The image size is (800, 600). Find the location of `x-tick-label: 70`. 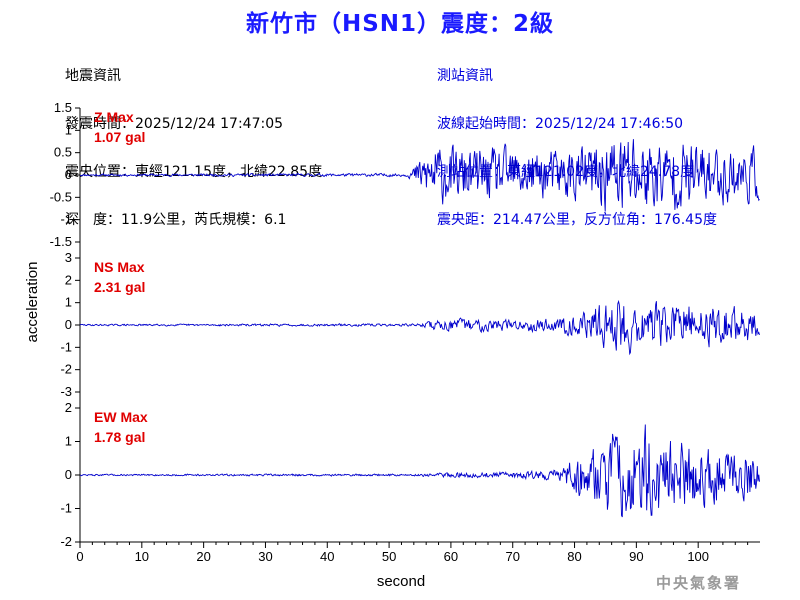

x-tick-label: 70 is located at coordinates (512, 556).